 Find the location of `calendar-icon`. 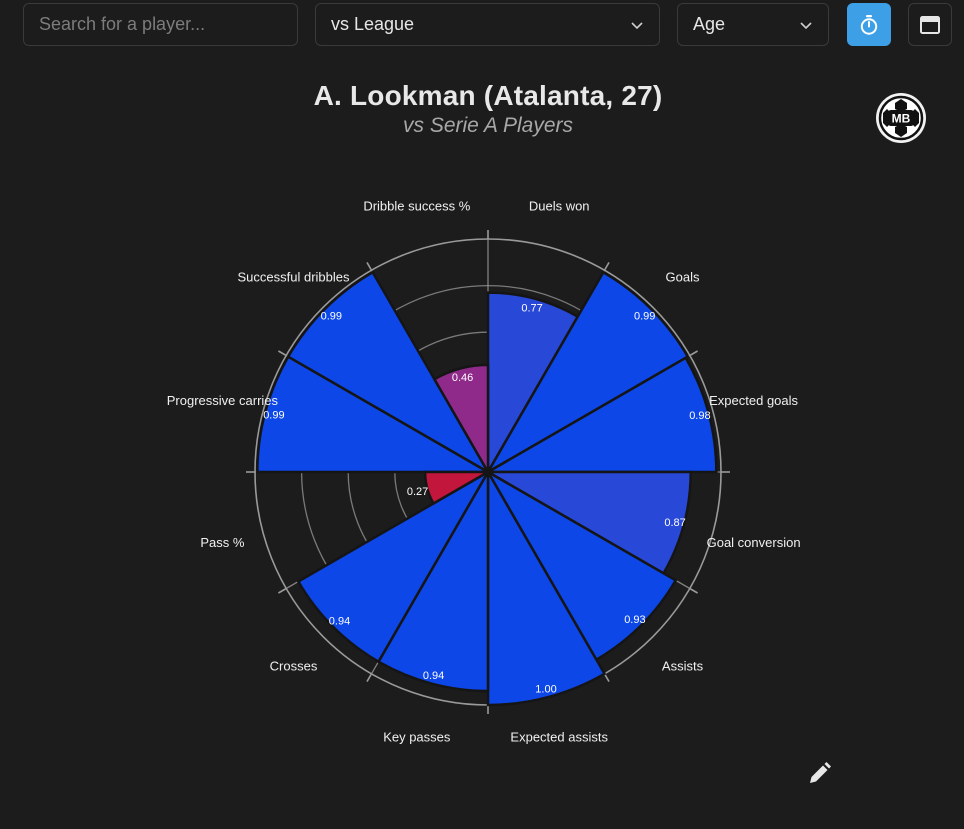

calendar-icon is located at coordinates (930, 24).